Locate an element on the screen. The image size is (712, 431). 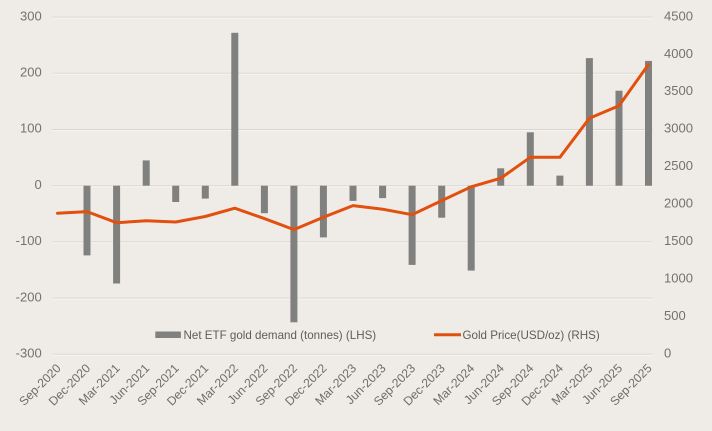
svg-text: 500 is located at coordinates (675, 315).